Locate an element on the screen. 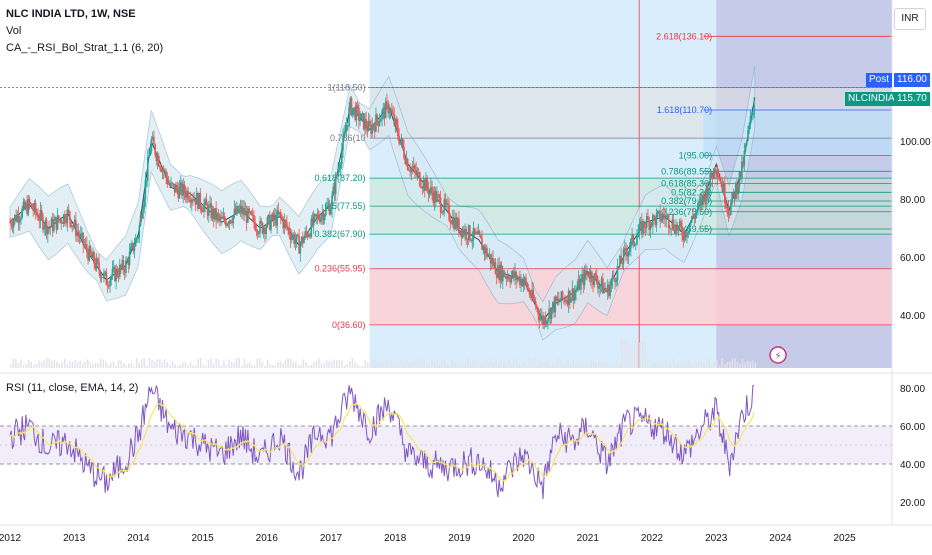 This screenshot has height=555, width=932. fib-label-left-5: 0.236(55.95) is located at coordinates (339, 269).